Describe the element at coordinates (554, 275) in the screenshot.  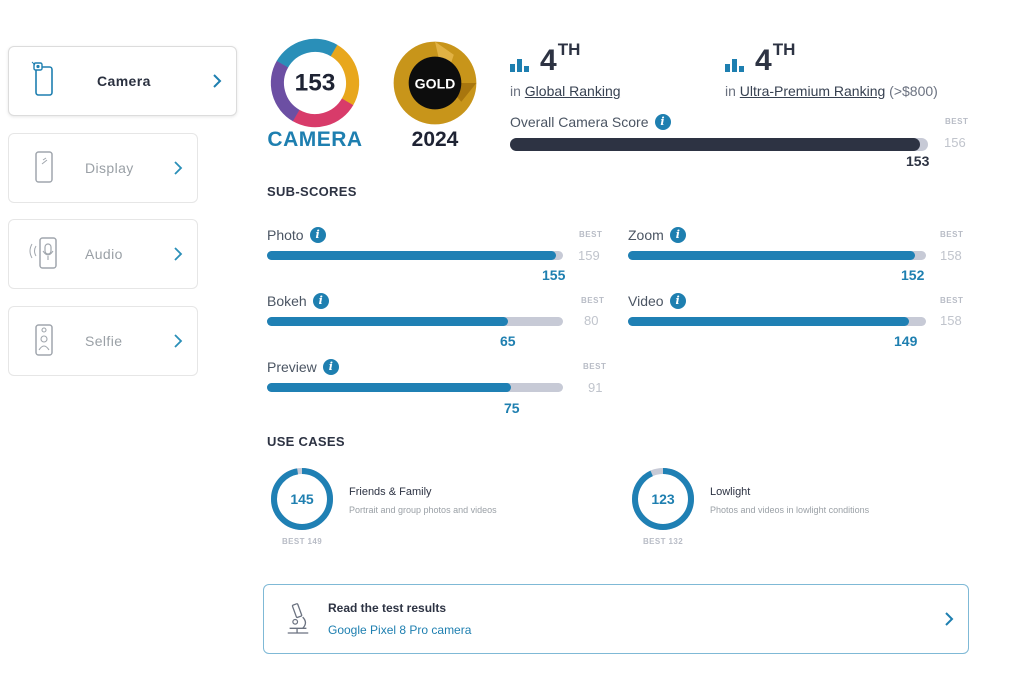
I see `subscore-photo-value: 155` at that location.